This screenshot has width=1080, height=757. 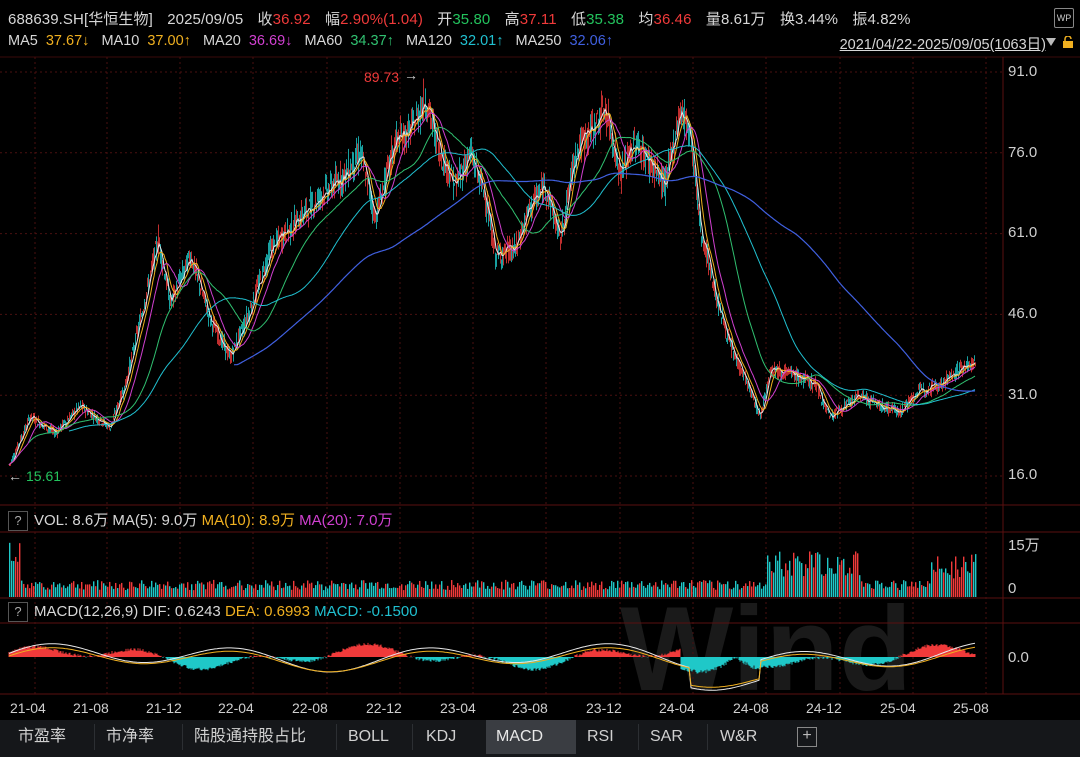 What do you see at coordinates (492, 667) in the screenshot?
I see `macd-dea-line` at bounding box center [492, 667].